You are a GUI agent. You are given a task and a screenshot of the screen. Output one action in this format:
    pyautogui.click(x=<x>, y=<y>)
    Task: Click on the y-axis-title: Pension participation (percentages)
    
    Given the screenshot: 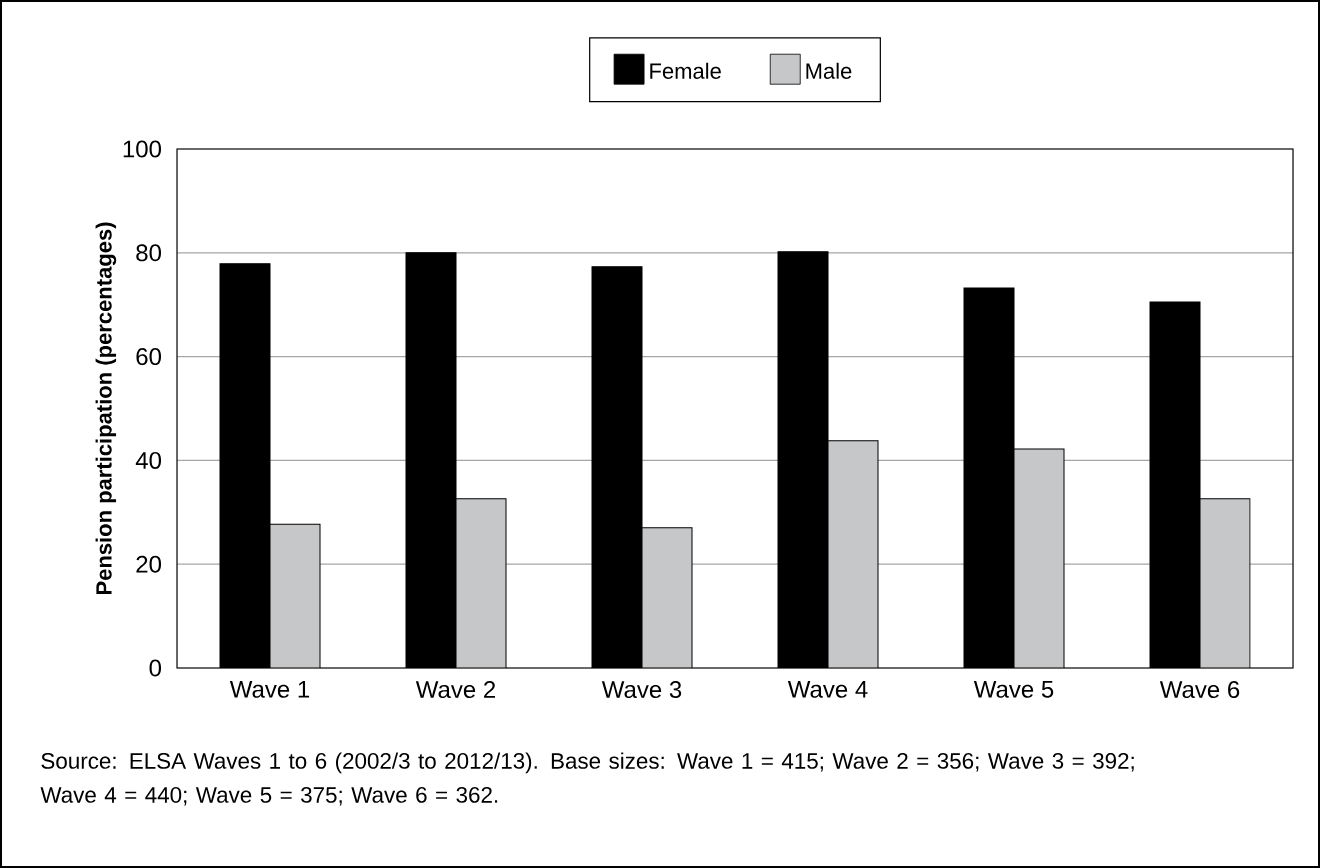 What is the action you would take?
    pyautogui.click(x=106, y=408)
    